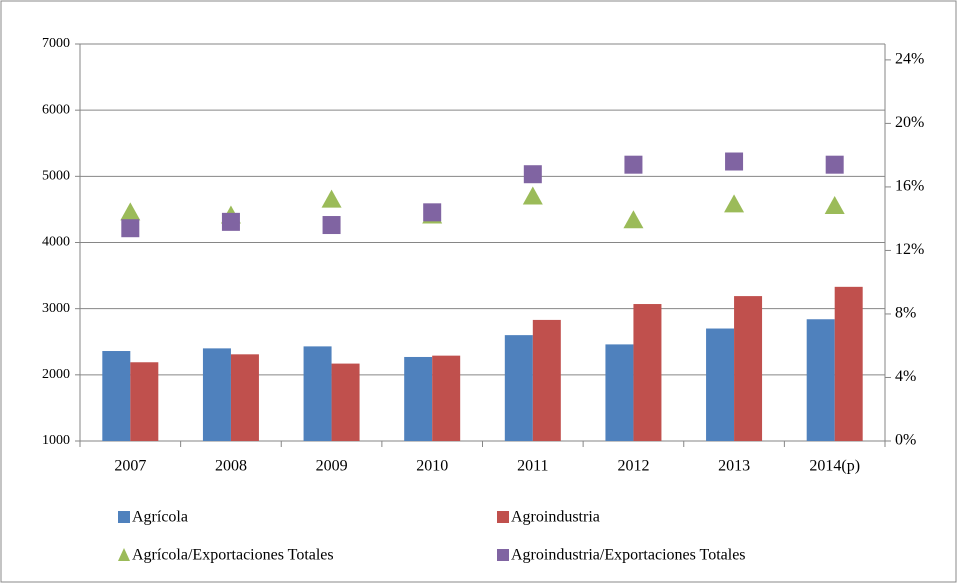 This screenshot has height=583, width=957. What do you see at coordinates (905, 440) in the screenshot?
I see `y2-tick-label: 0%` at bounding box center [905, 440].